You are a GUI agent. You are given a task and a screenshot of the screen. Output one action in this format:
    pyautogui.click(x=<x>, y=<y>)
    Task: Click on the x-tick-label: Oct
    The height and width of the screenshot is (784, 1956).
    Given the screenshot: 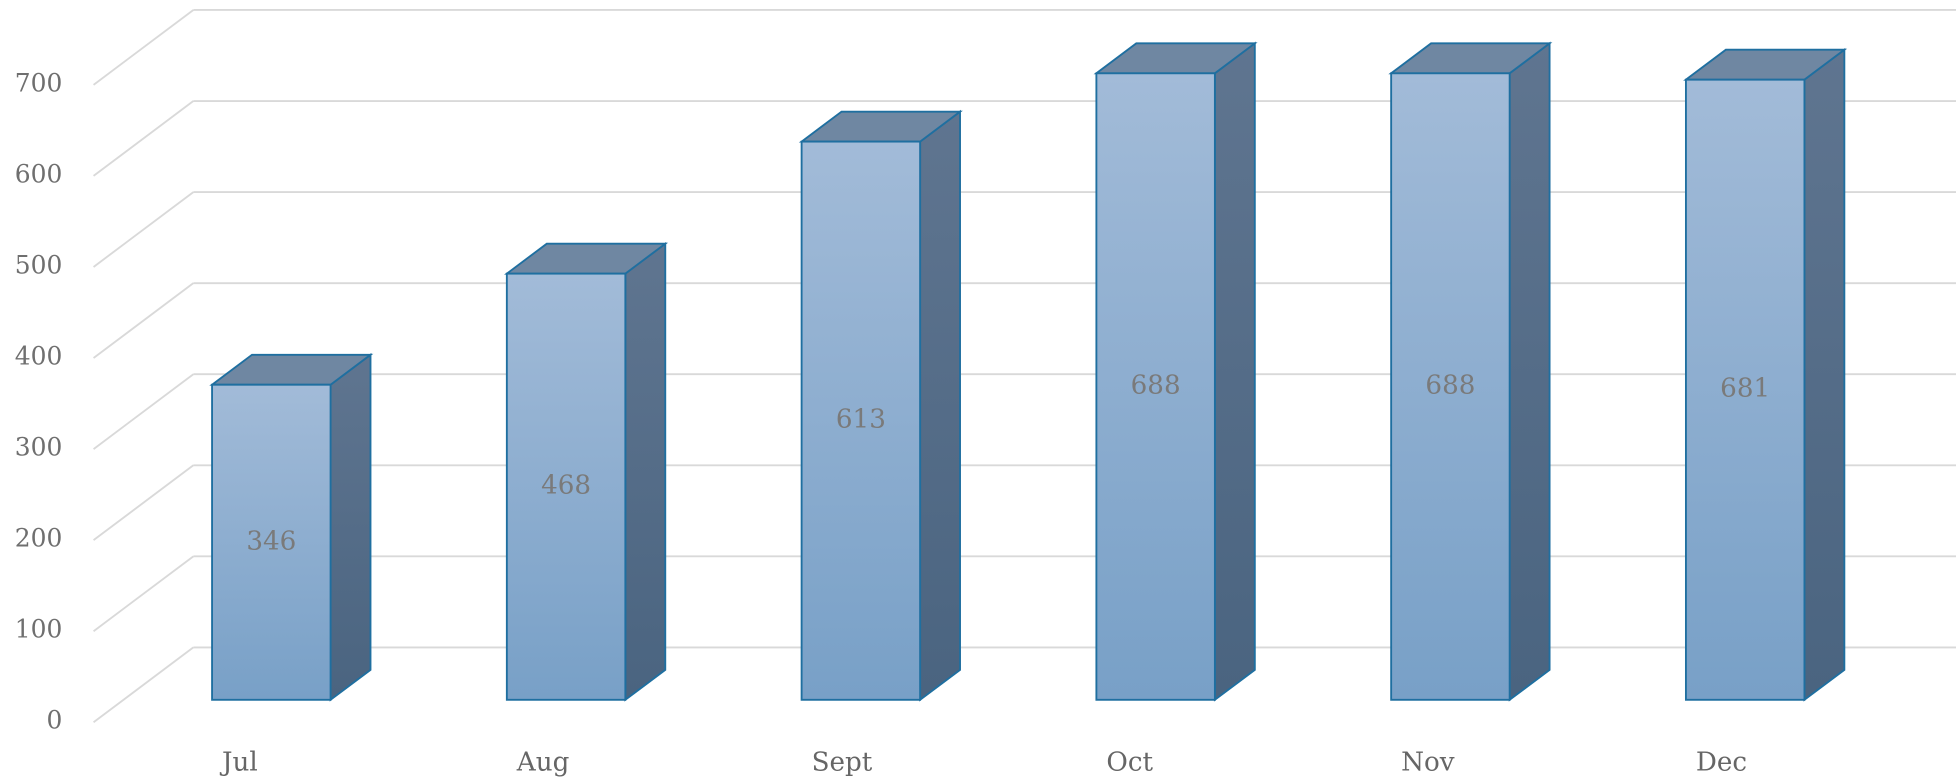 What is the action you would take?
    pyautogui.click(x=1129, y=762)
    